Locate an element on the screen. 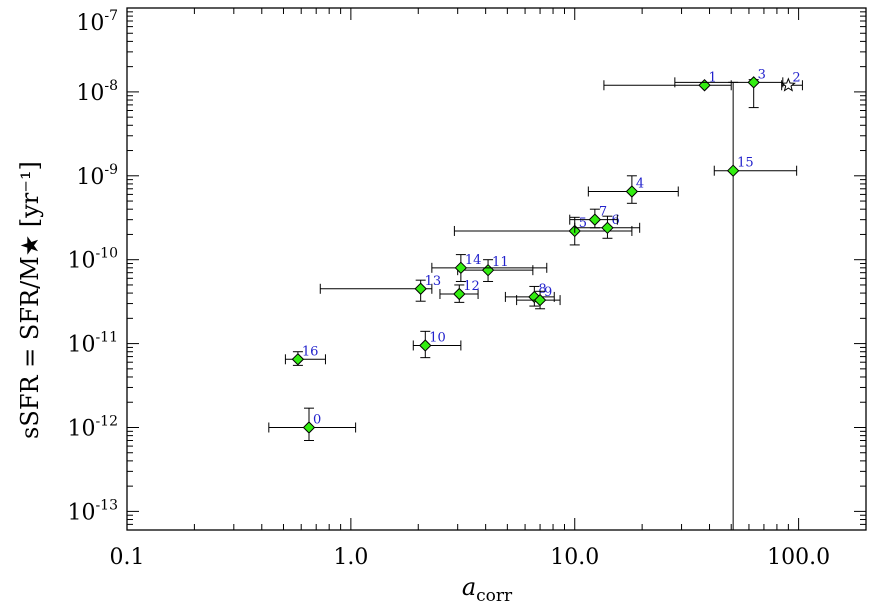 The image size is (869, 605). y-tick-exponent: -12 is located at coordinates (106, 421).